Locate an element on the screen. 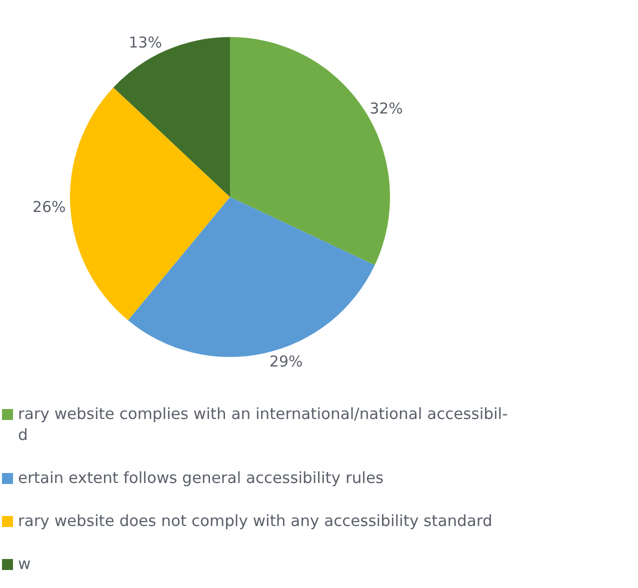 This screenshot has width=638, height=588. legend-label: rary website does not comply with any accessibility standard is located at coordinates (255, 521).